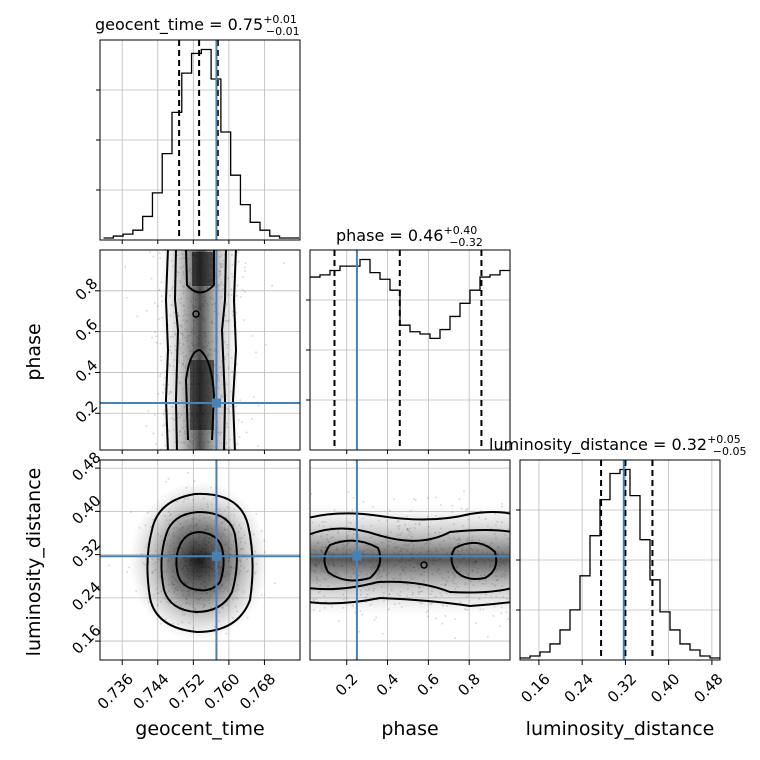 The height and width of the screenshot is (760, 760). I want to click on geocent_time-title: geocent_time = 0.75+0.01 −0.01, so click(197, 25).